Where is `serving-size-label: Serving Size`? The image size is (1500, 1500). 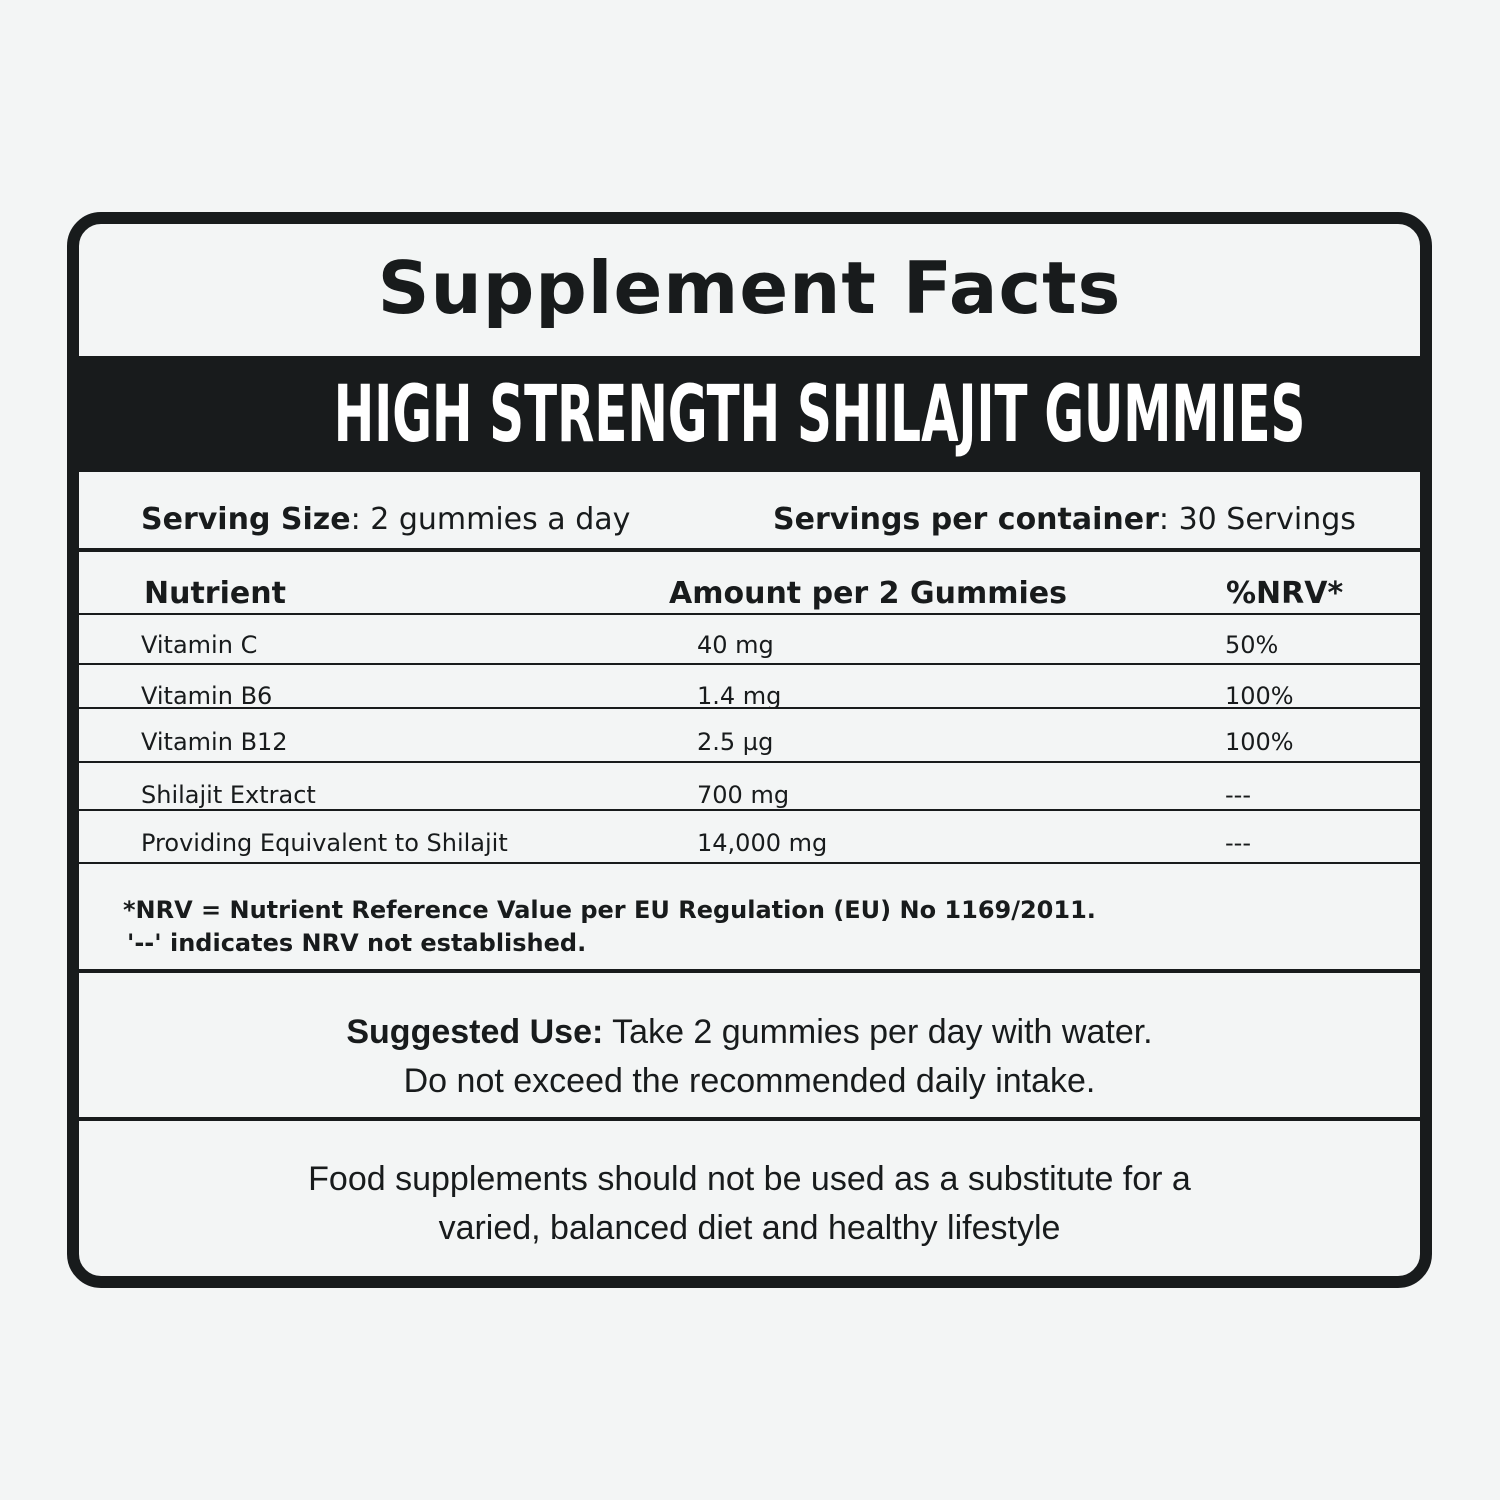
serving-size-label: Serving Size is located at coordinates (246, 519).